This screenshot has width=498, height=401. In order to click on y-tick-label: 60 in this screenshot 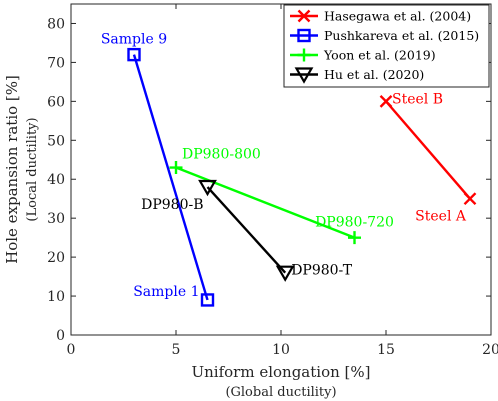, I will do `click(56, 102)`.